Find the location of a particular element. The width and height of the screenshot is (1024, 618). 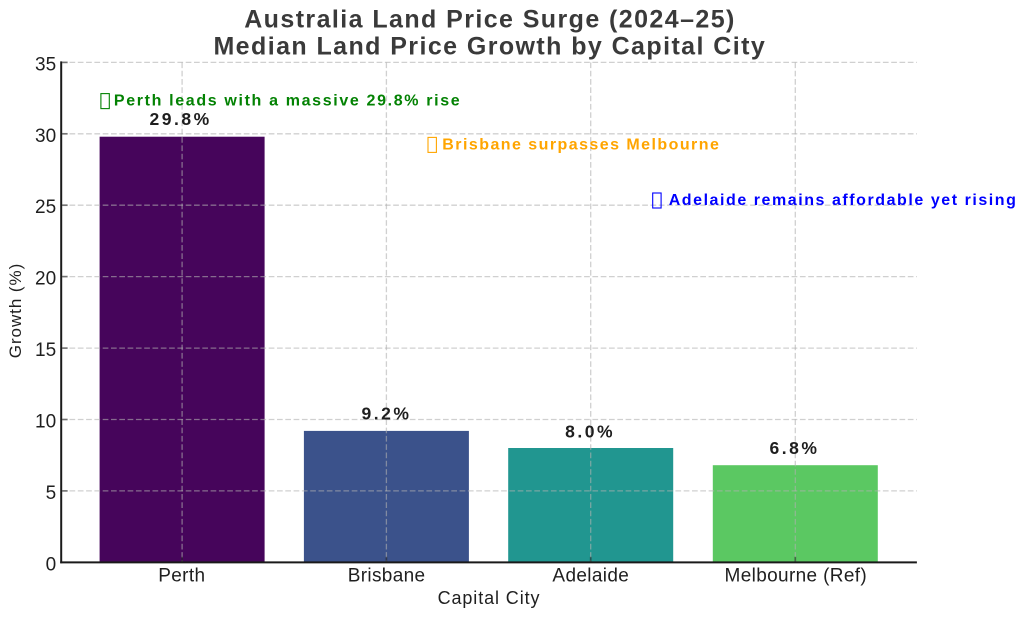

svg-text: 20 is located at coordinates (45, 279).